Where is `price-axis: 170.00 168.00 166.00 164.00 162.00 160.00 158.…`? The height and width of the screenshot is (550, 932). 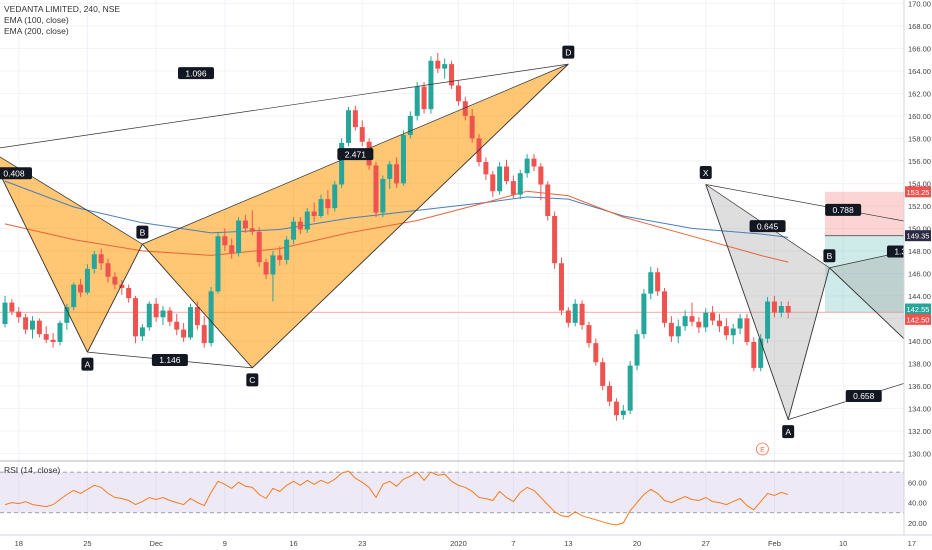 price-axis: 170.00 168.00 166.00 164.00 162.00 160.00 158.… is located at coordinates (917, 267).